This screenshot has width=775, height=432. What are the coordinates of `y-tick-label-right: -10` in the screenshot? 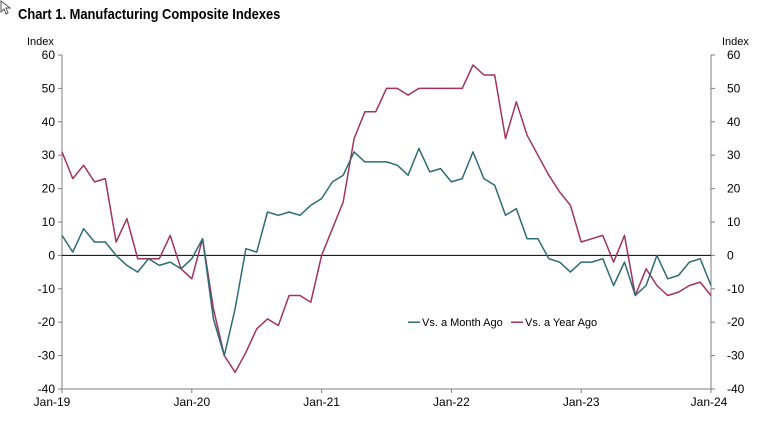 It's located at (736, 289).